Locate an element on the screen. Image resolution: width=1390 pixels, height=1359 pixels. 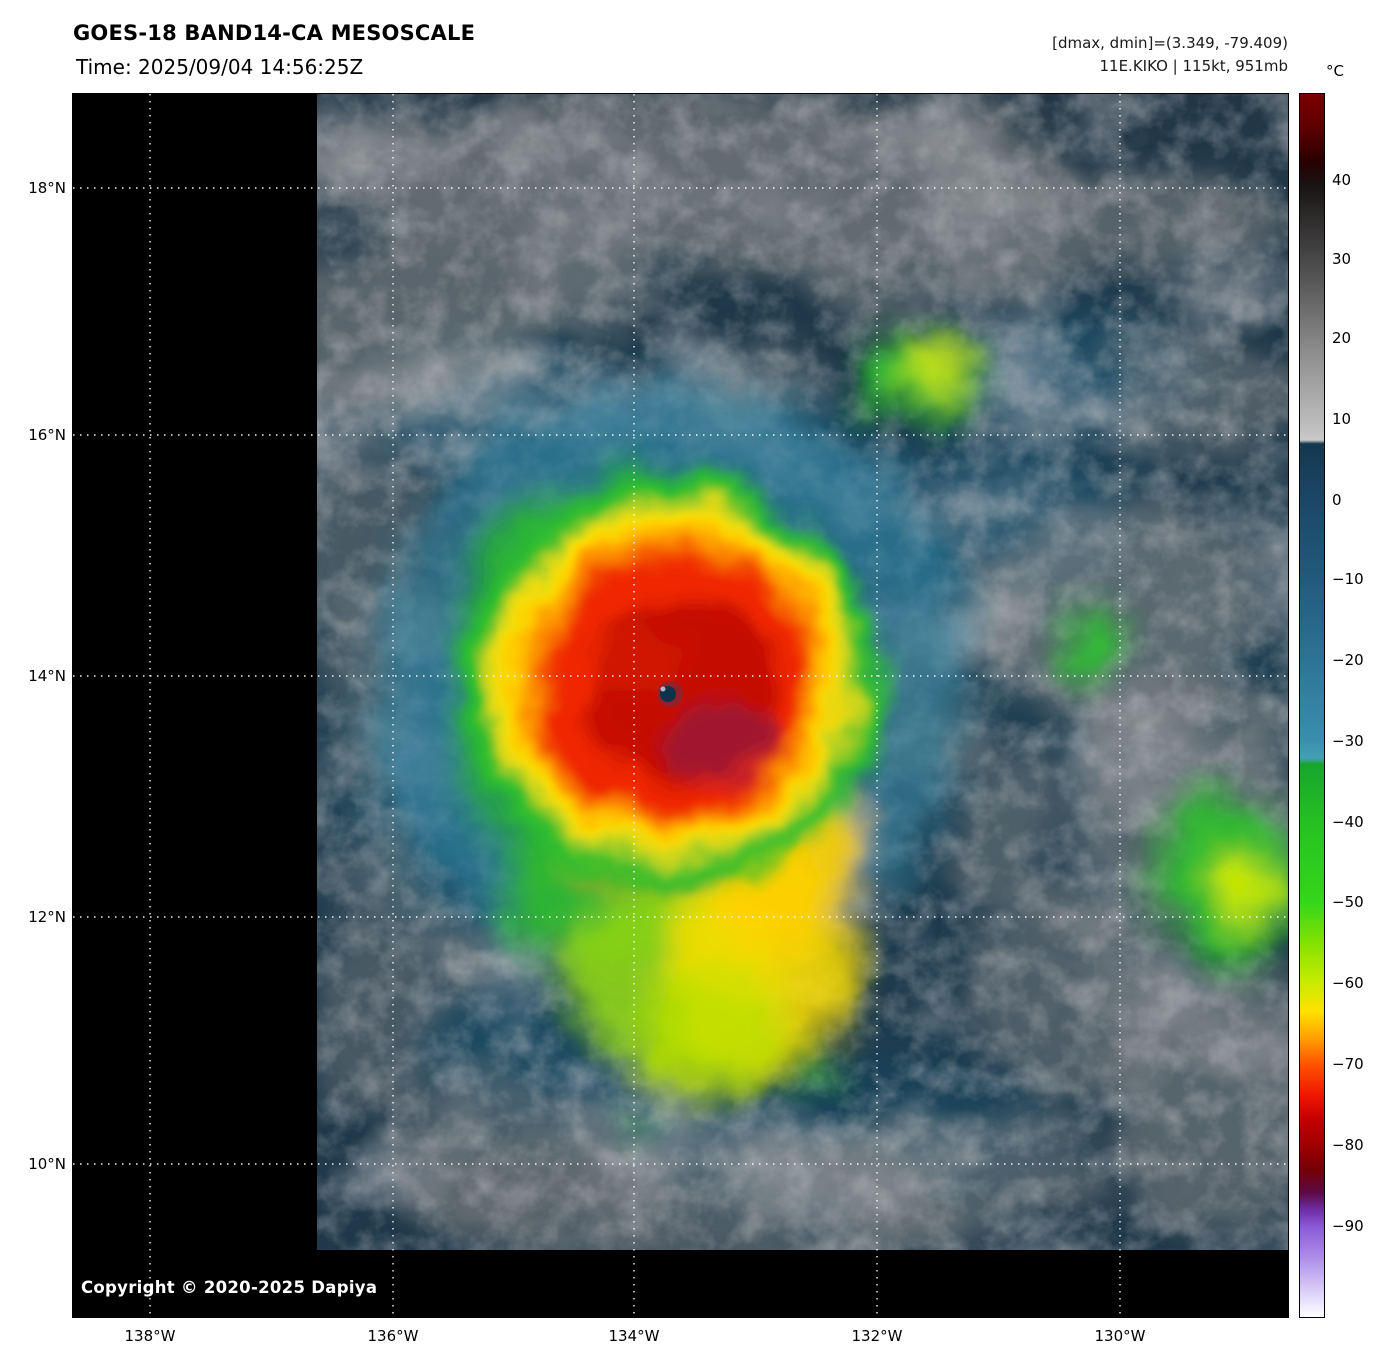
colorbar-tick-label: 0 is located at coordinates (1337, 500).